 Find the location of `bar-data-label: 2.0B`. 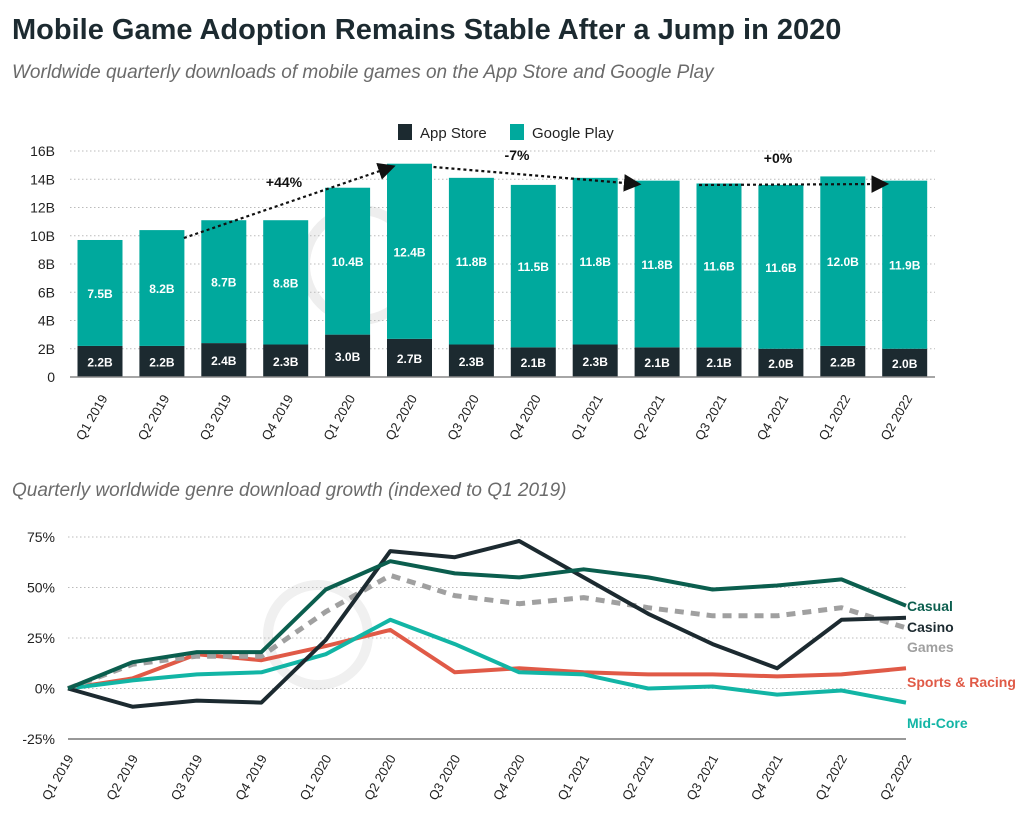

bar-data-label: 2.0B is located at coordinates (781, 364).